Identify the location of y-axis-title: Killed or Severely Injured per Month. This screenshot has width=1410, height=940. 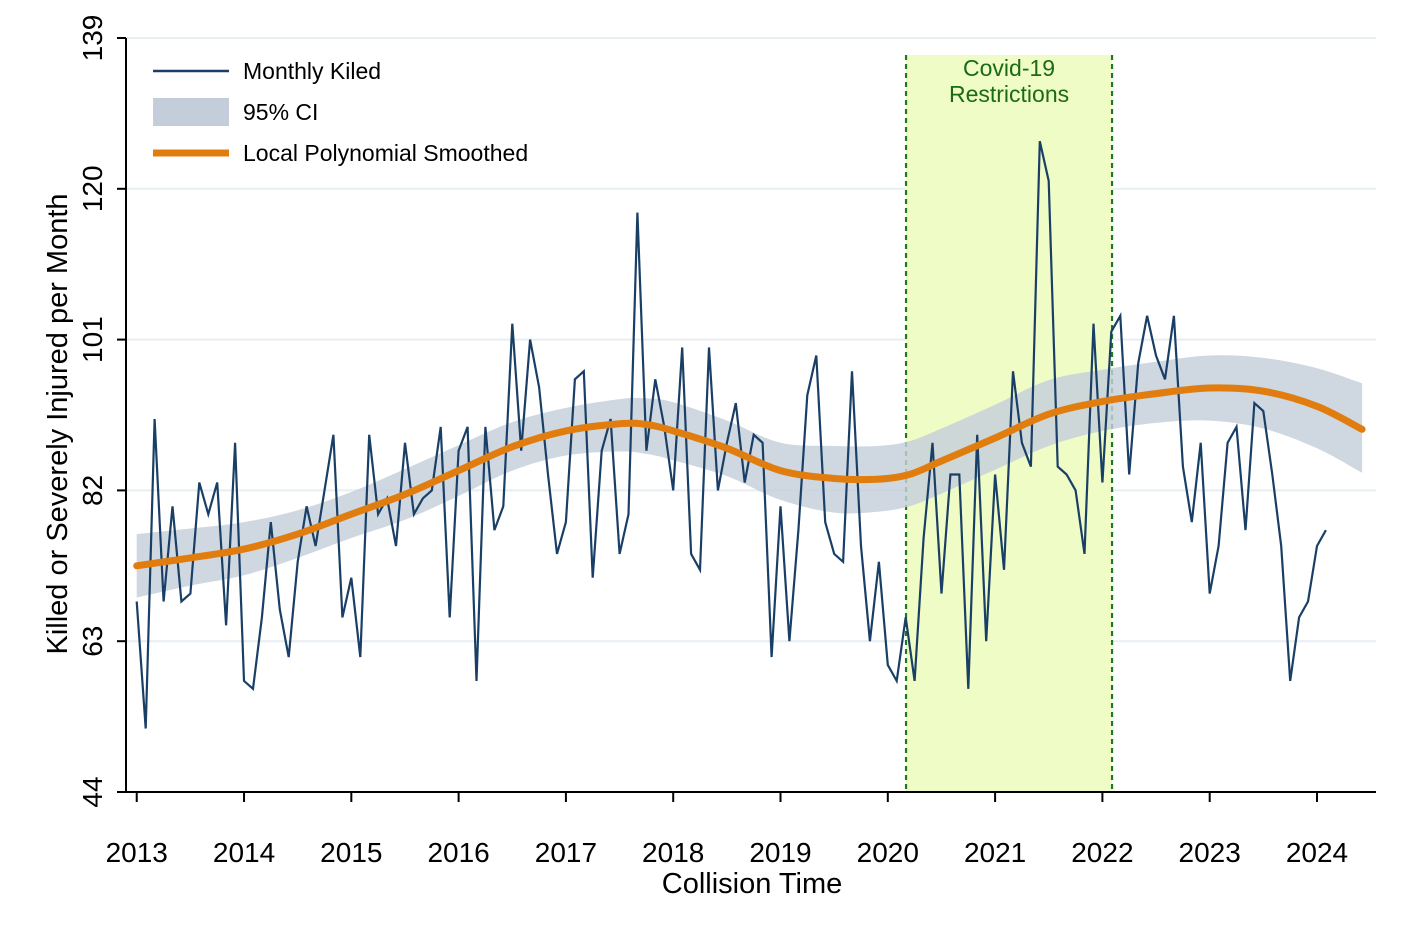
(58, 423).